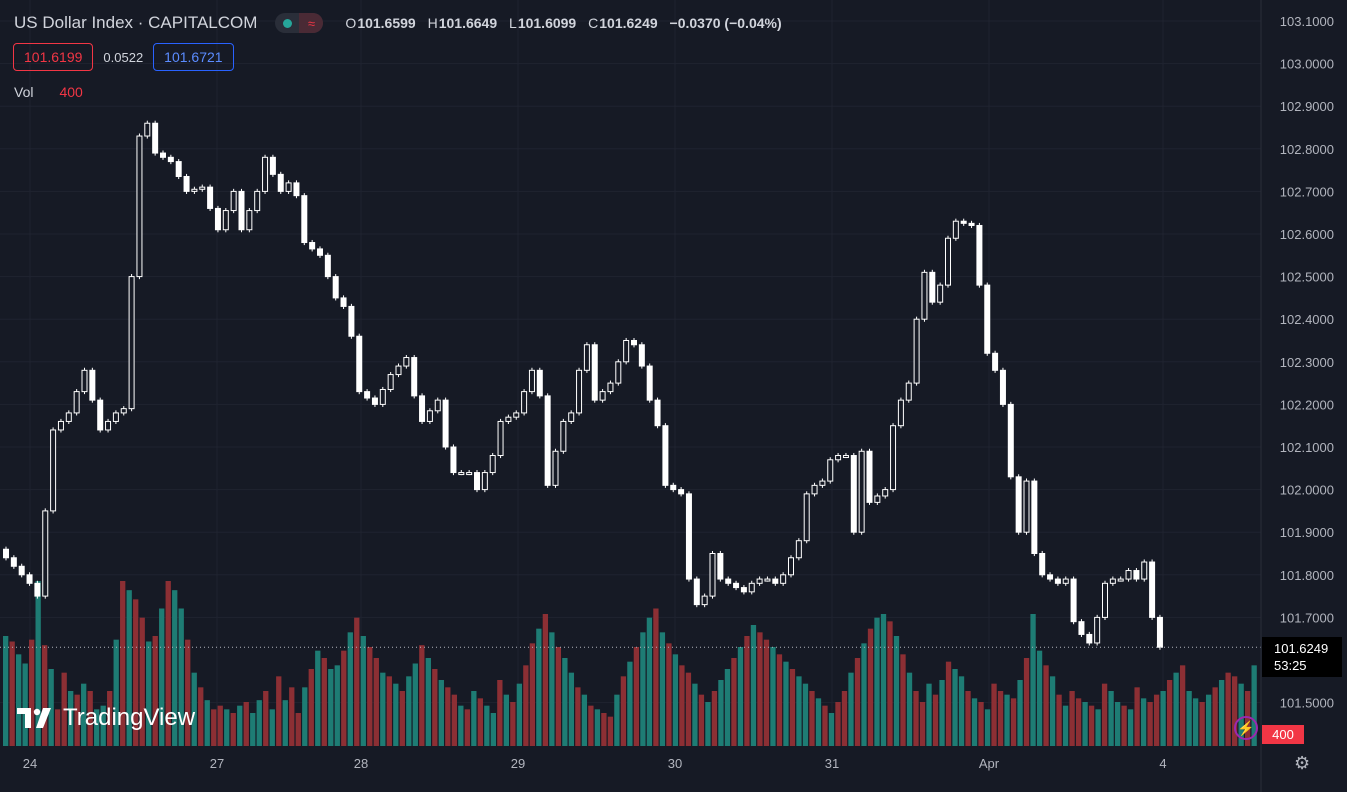 Image resolution: width=1347 pixels, height=792 pixels. Describe the element at coordinates (1307, 319) in the screenshot. I see `y-tick-label: 102.4000` at that location.